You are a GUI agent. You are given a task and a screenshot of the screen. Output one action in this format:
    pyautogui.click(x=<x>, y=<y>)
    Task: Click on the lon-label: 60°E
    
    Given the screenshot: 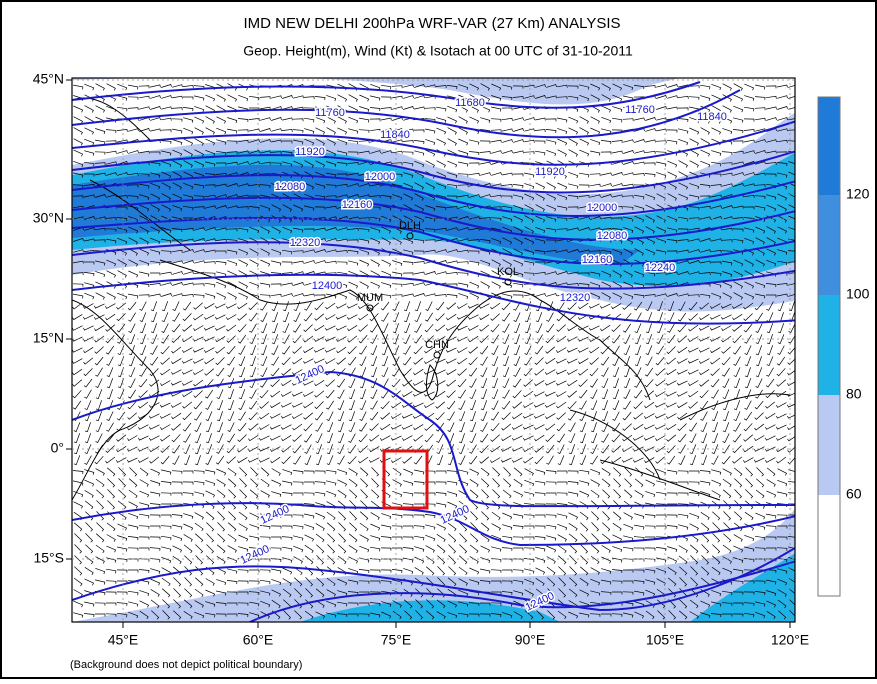 What is the action you would take?
    pyautogui.click(x=258, y=640)
    